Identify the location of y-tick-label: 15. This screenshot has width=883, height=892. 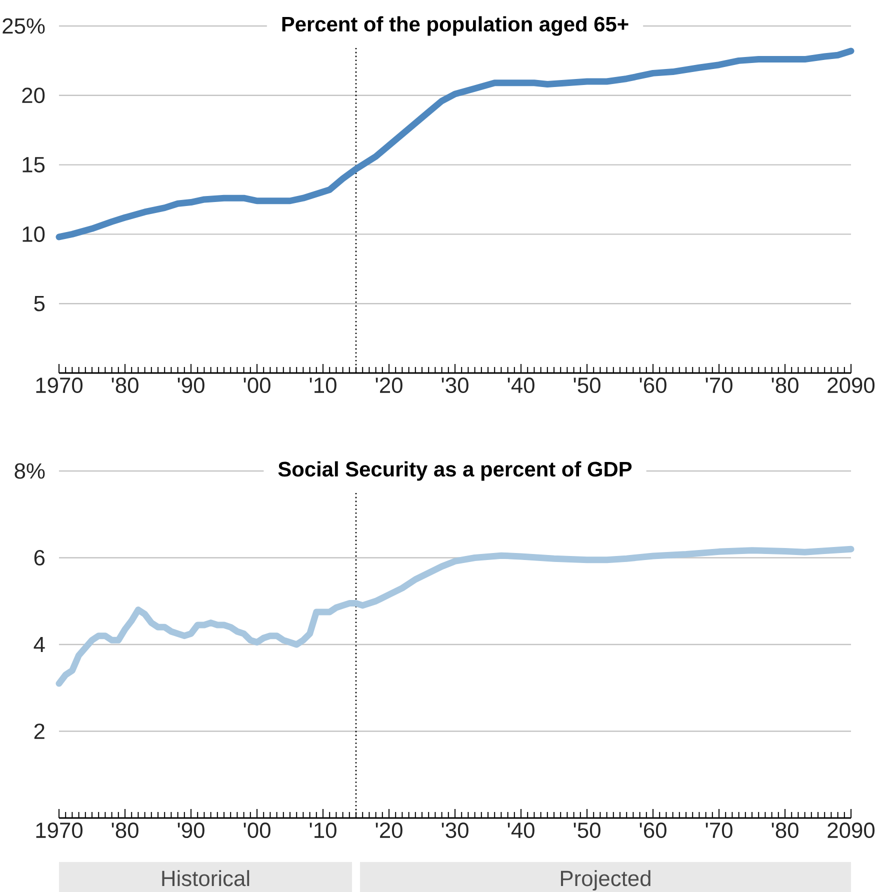
(33, 164).